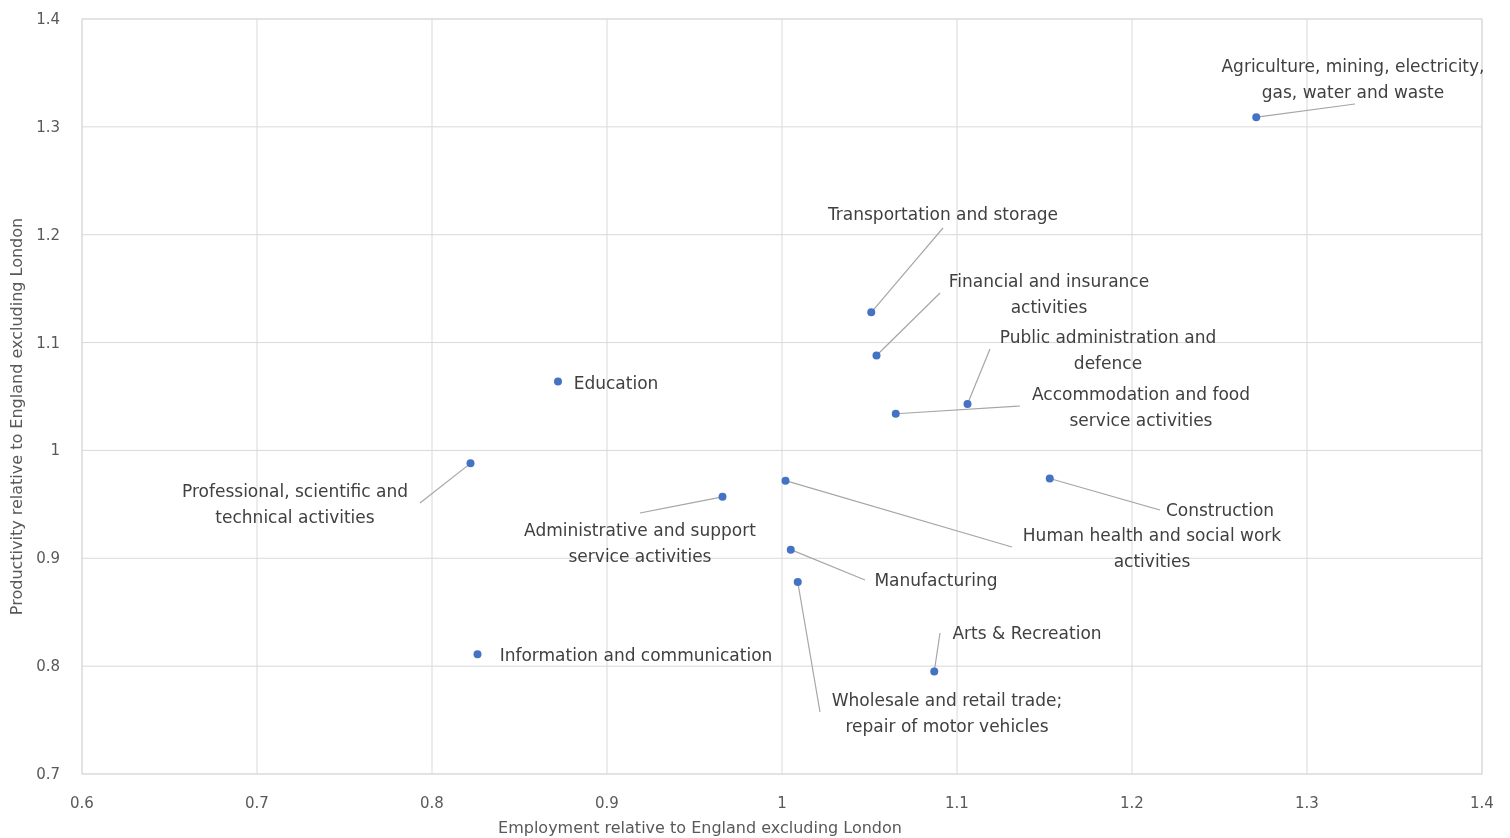 The width and height of the screenshot is (1510, 838). What do you see at coordinates (432, 803) in the screenshot?
I see `x-tick-label: 0.8` at bounding box center [432, 803].